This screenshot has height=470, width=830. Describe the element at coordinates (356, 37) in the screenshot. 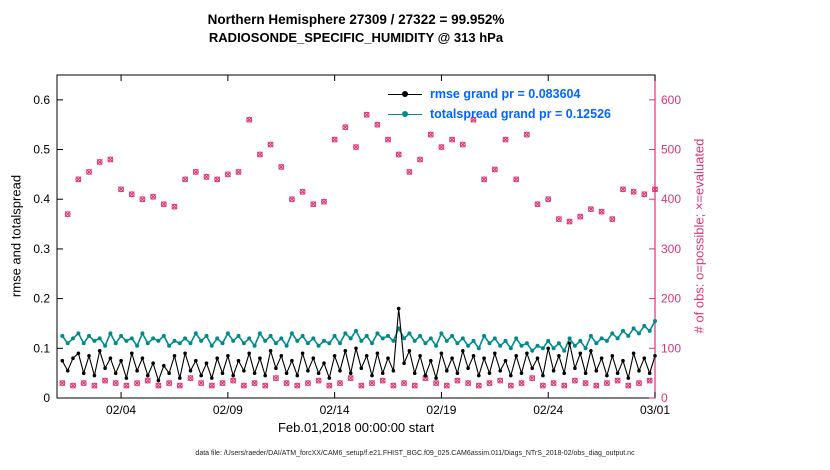

I see `title-line2: RADIOSONDE_SPECIFIC_HUMIDITY @ 313 hPa` at that location.